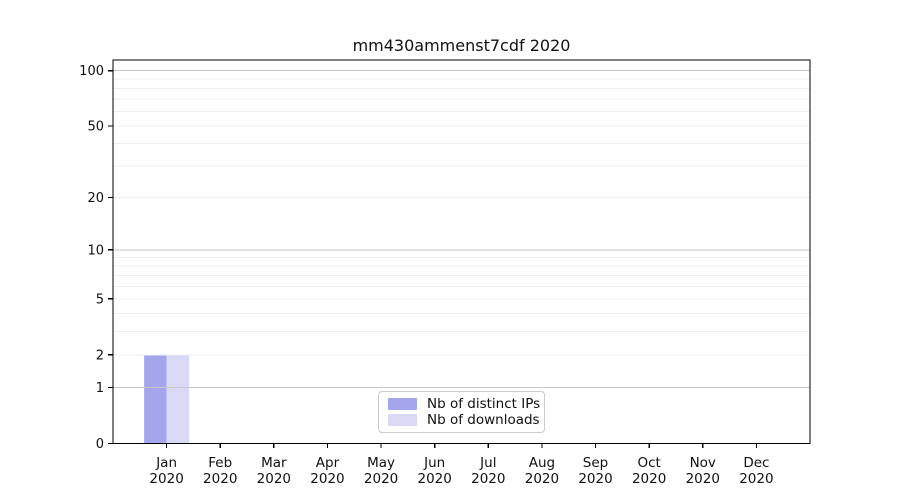 The width and height of the screenshot is (900, 500). Describe the element at coordinates (402, 404) in the screenshot. I see `legend-swatch-distinct-ips` at that location.